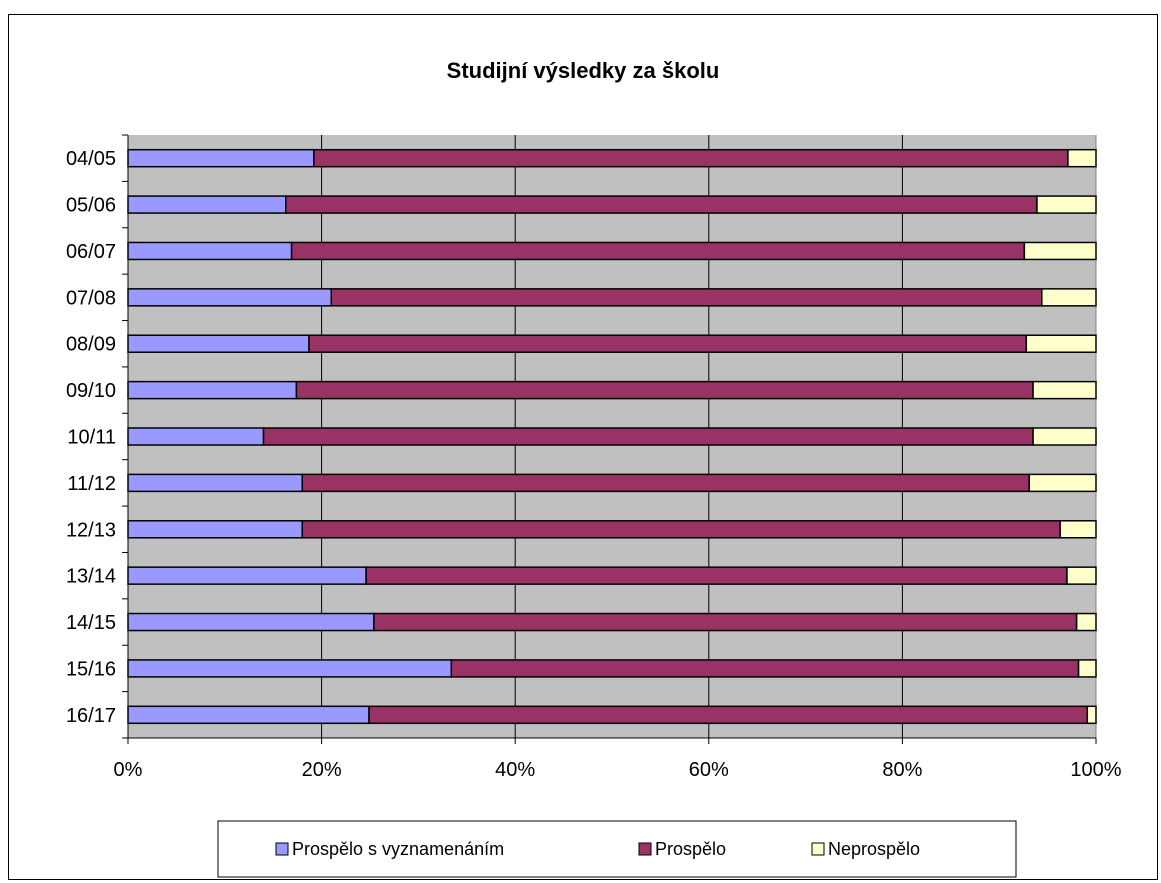 This screenshot has height=883, width=1161. Describe the element at coordinates (902, 770) in the screenshot. I see `x-tick-label: 80%` at that location.